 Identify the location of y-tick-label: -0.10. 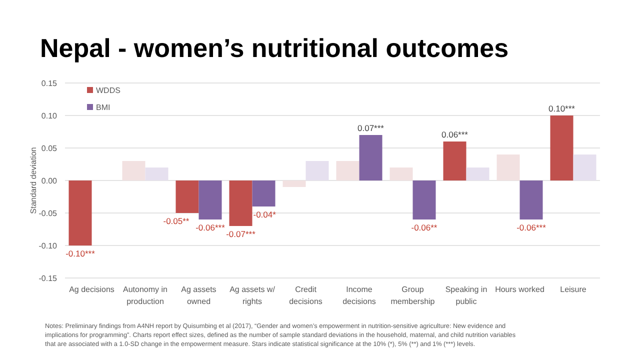
(48, 246).